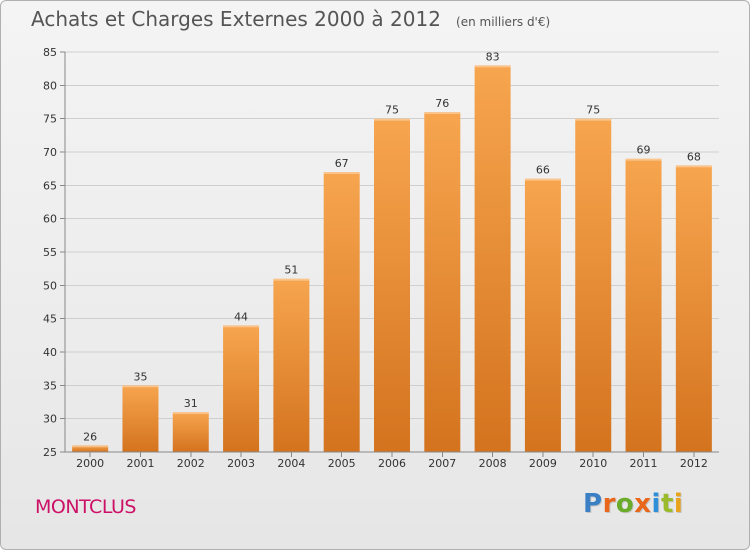 This screenshot has width=750, height=550. Describe the element at coordinates (50, 85) in the screenshot. I see `y-tick-label: 80` at that location.